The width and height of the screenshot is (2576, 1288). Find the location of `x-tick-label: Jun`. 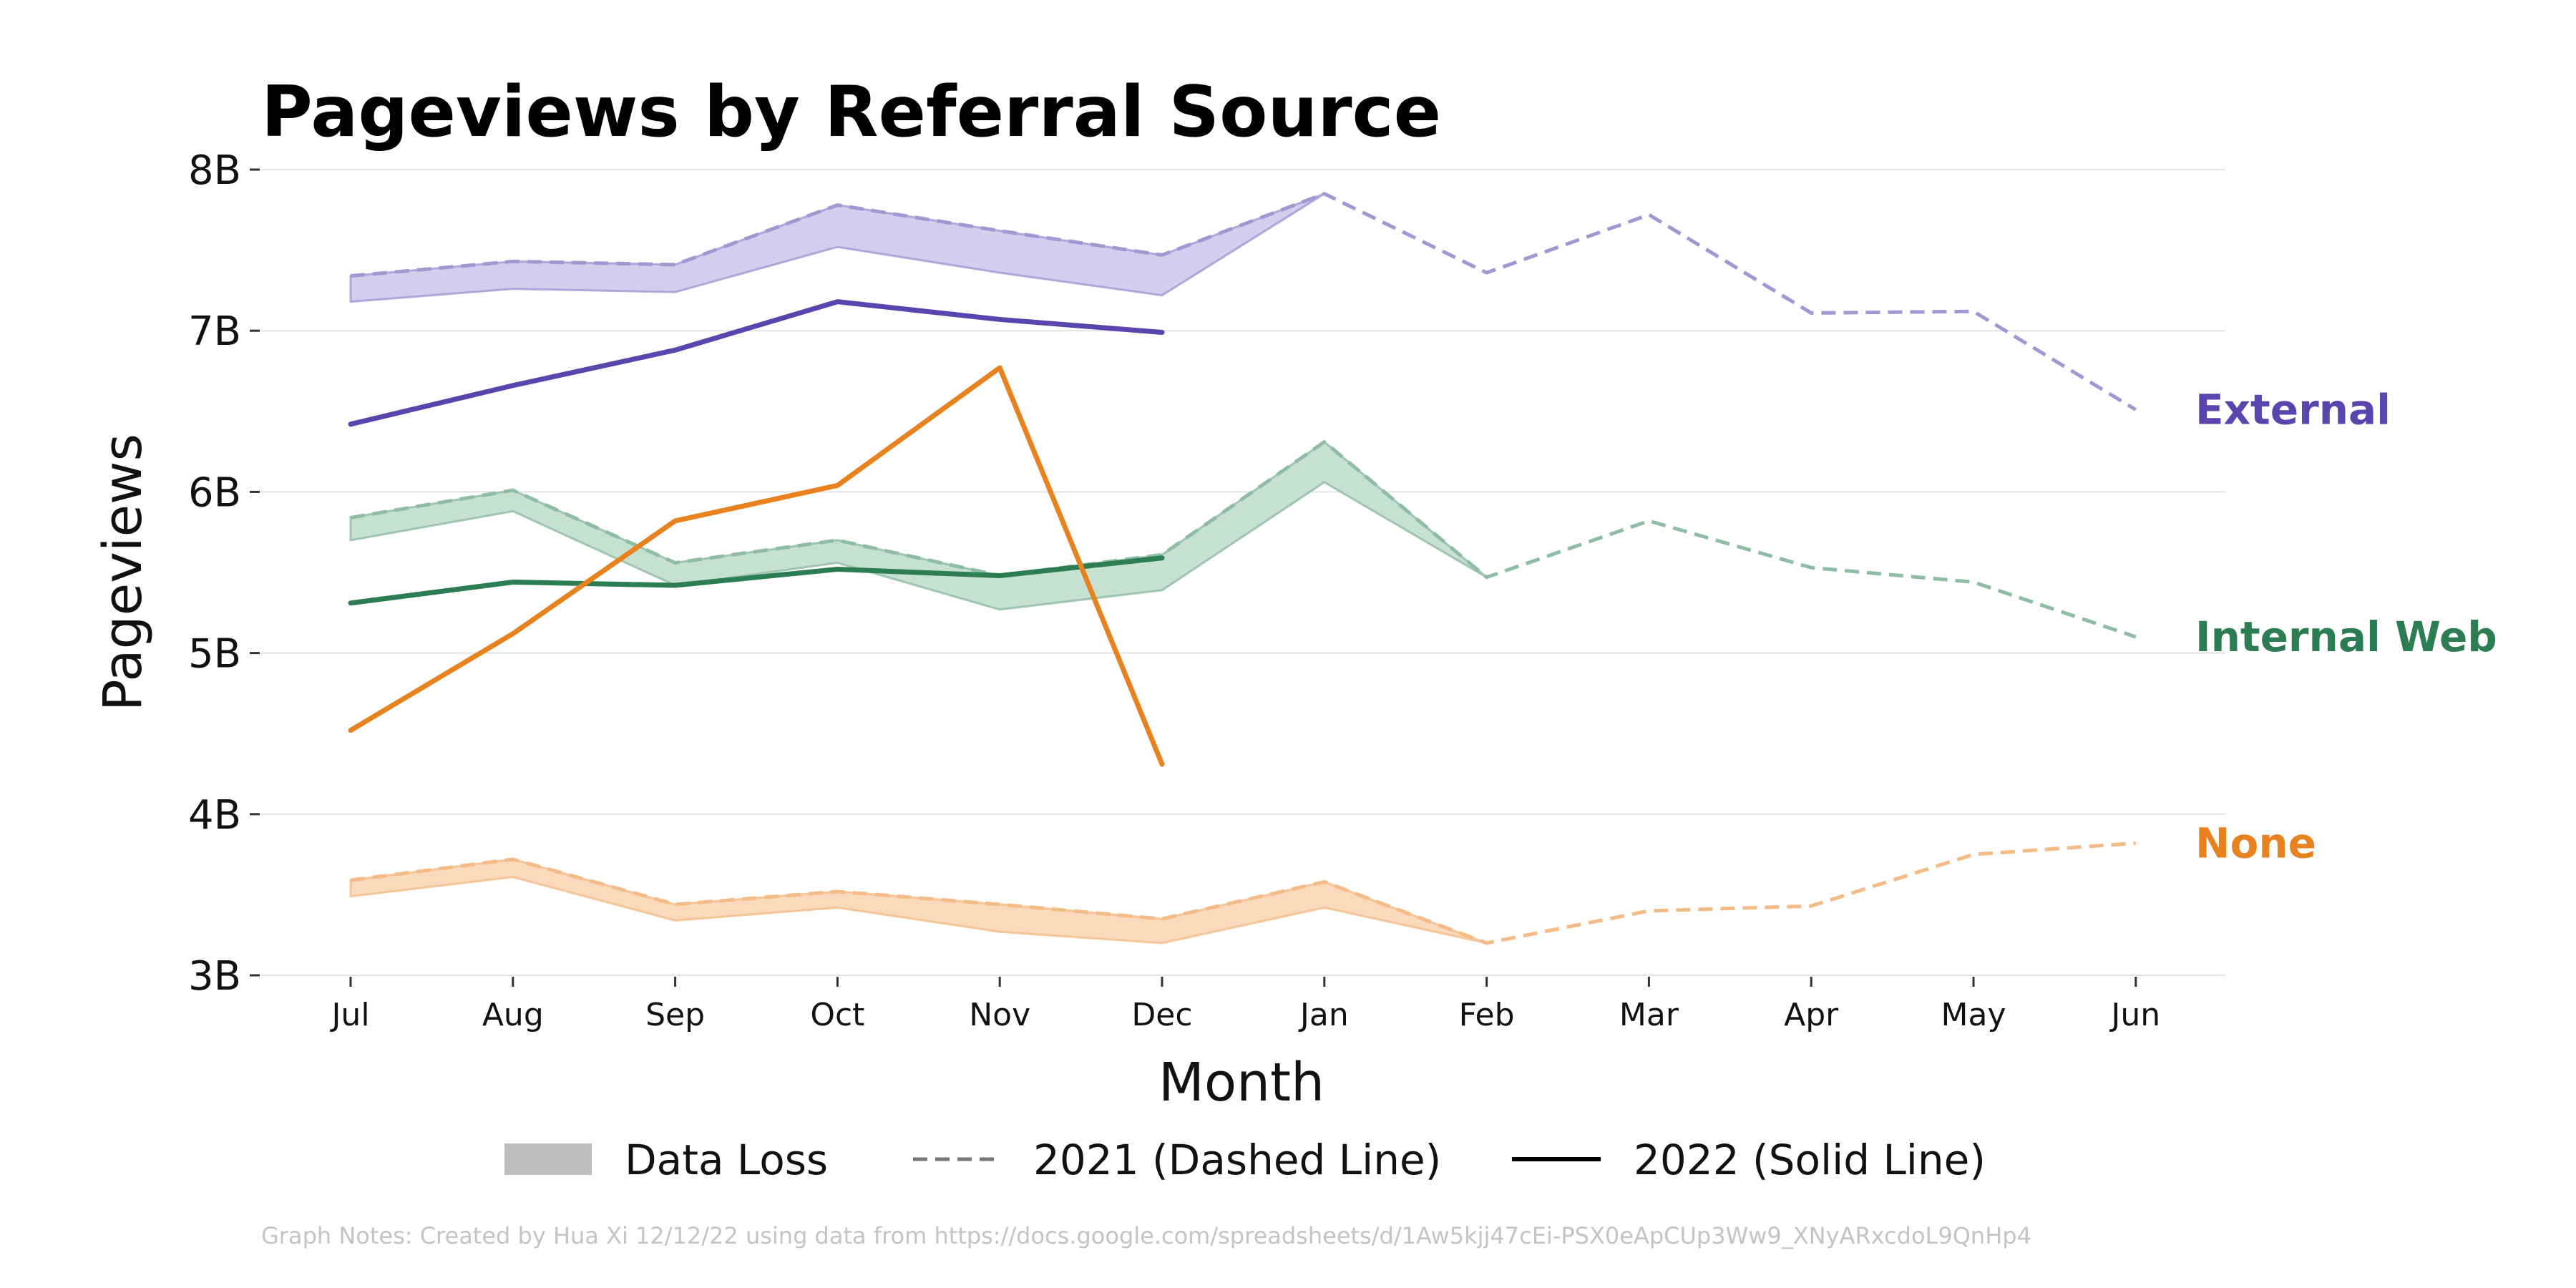

x-tick-label: Jun is located at coordinates (2134, 1015).